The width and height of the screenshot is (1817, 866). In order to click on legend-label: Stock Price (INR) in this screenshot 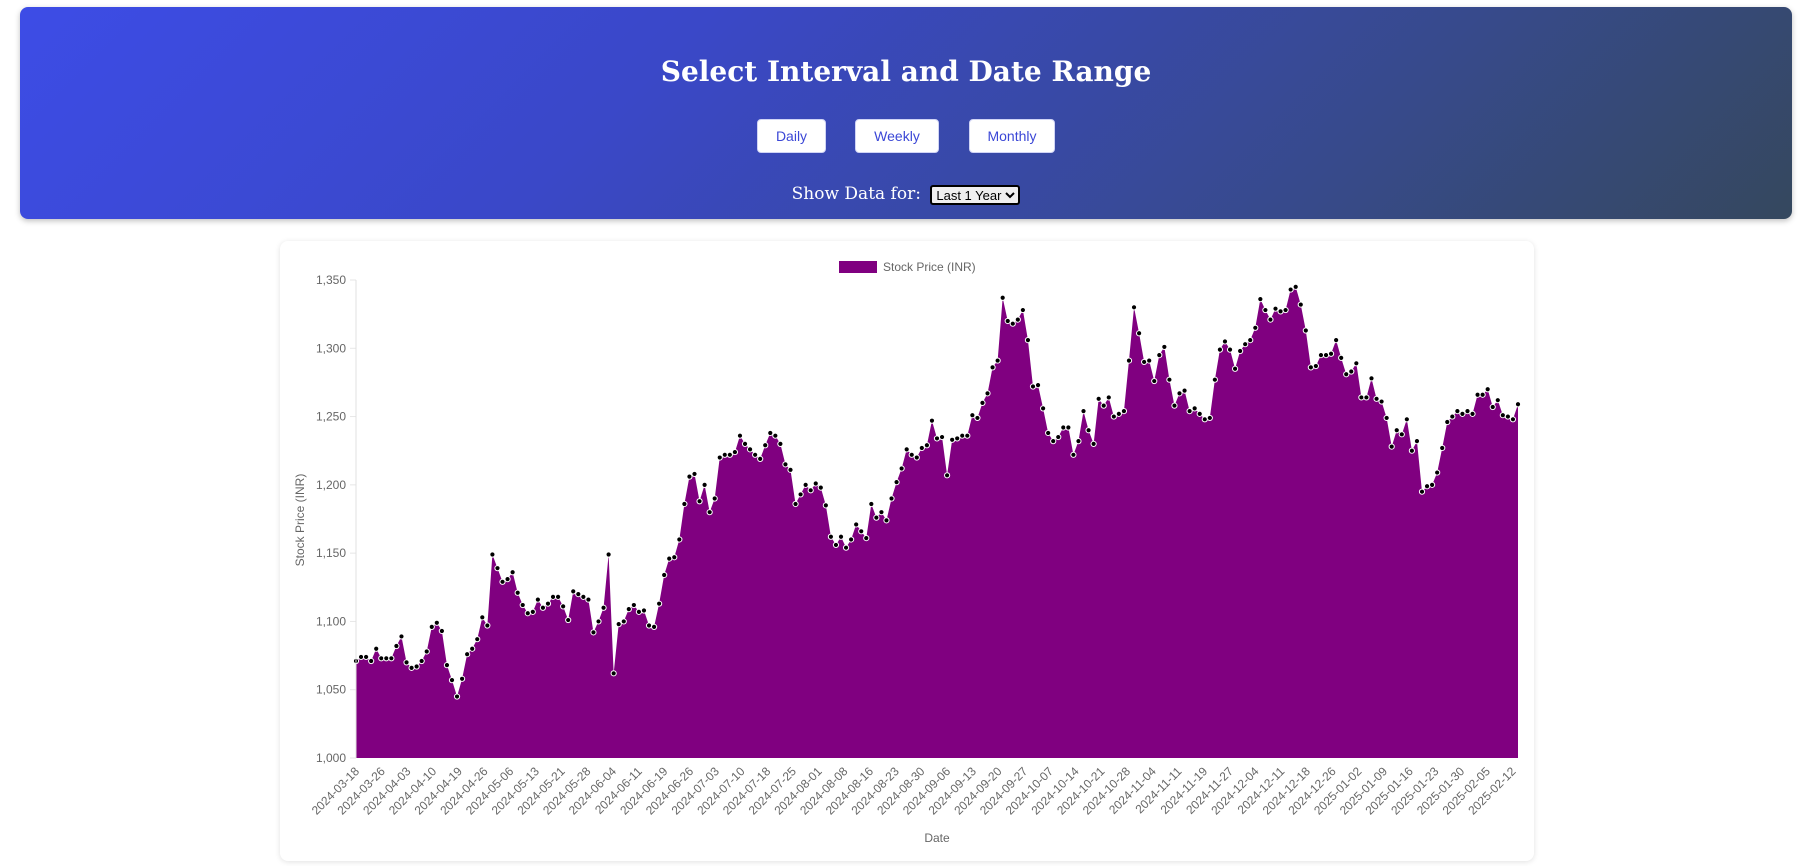, I will do `click(929, 267)`.